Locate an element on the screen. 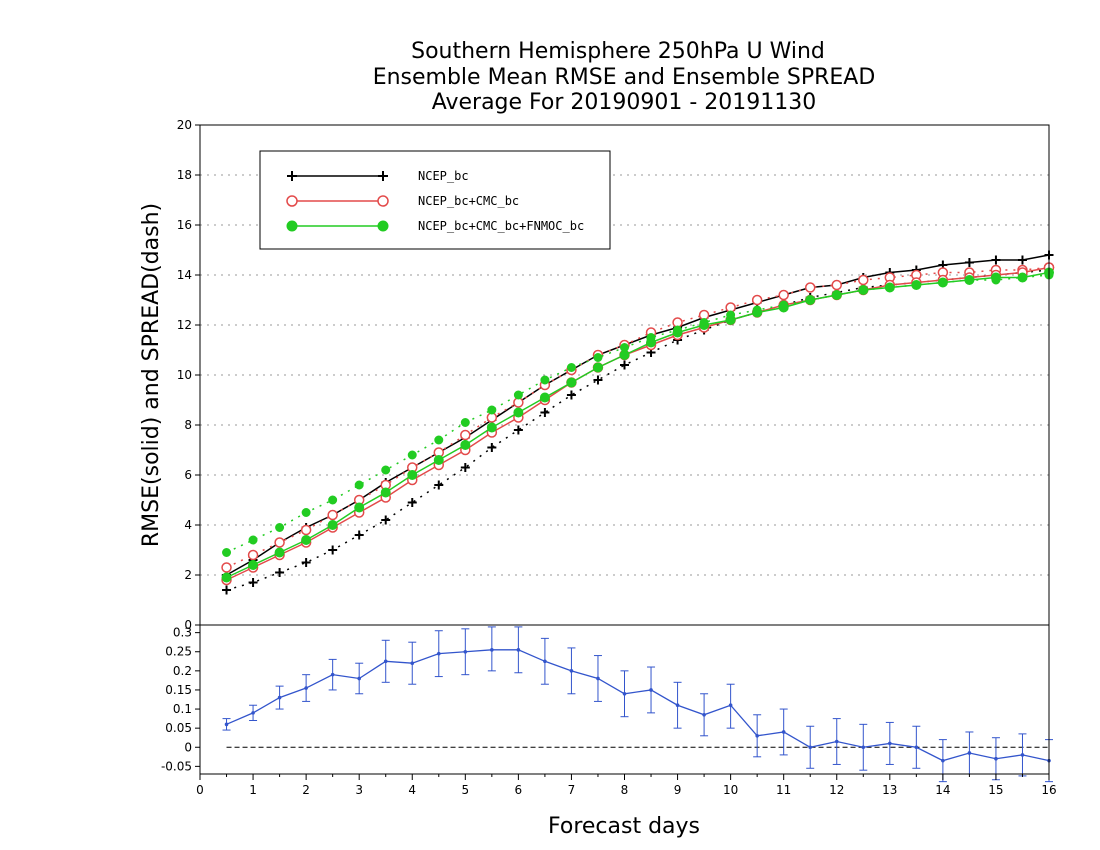 Image resolution: width=1100 pixels, height=850 pixels. x-tick-label: 2 is located at coordinates (306, 790).